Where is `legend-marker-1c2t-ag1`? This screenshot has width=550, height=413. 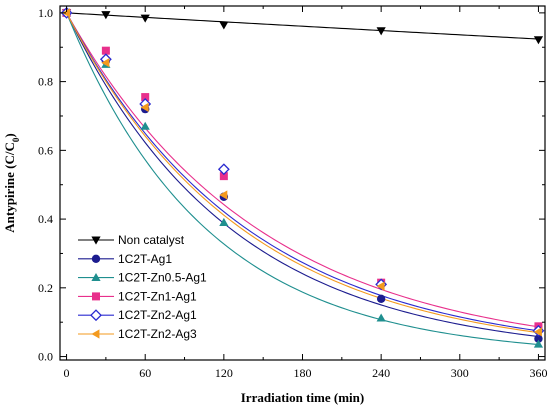 legend-marker-1c2t-ag1 is located at coordinates (96, 258).